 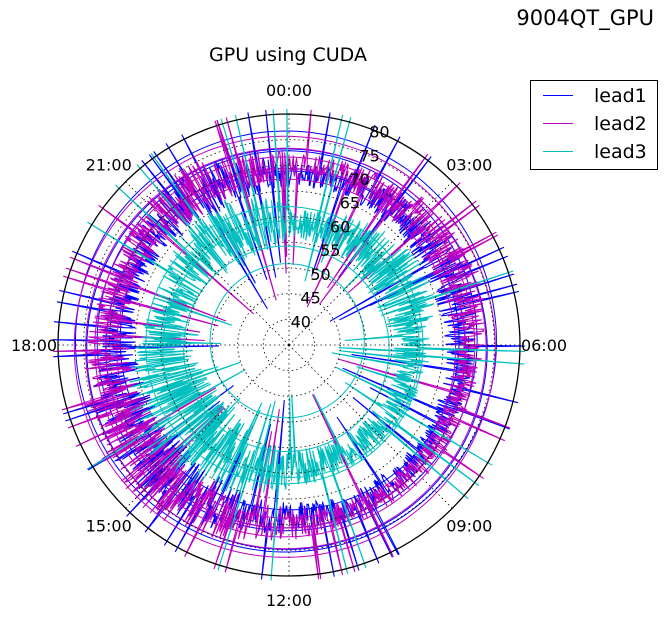 I want to click on angle-tick-label: 21:00, so click(x=109, y=165).